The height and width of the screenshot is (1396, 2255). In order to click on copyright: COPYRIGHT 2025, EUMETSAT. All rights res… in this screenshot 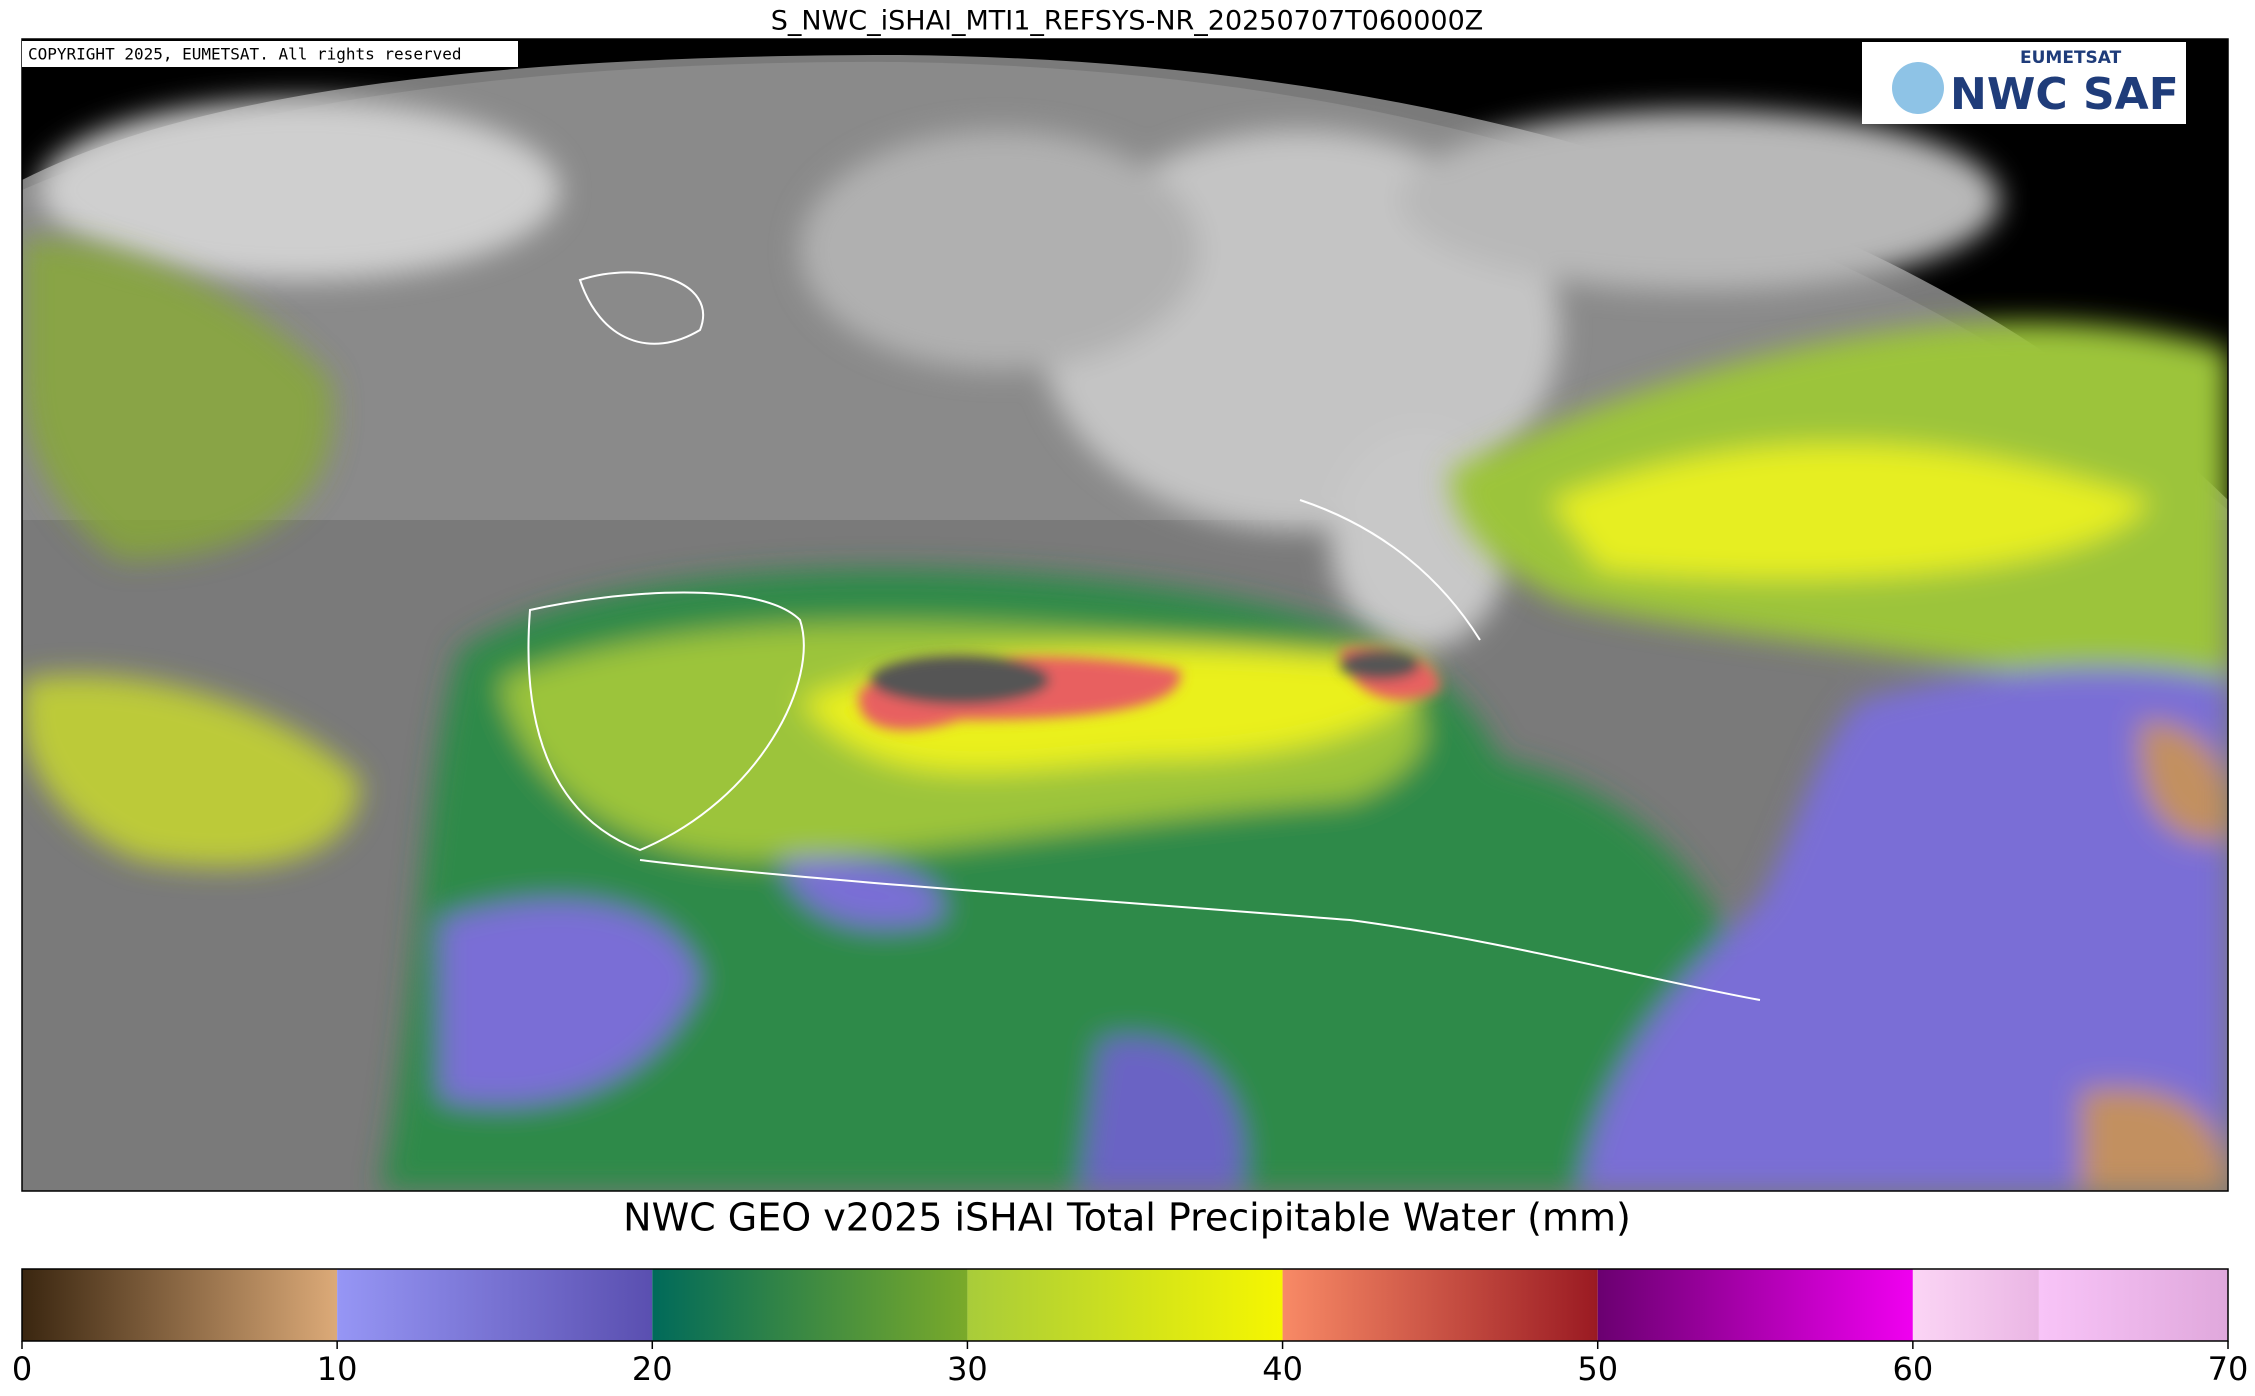, I will do `click(244, 54)`.